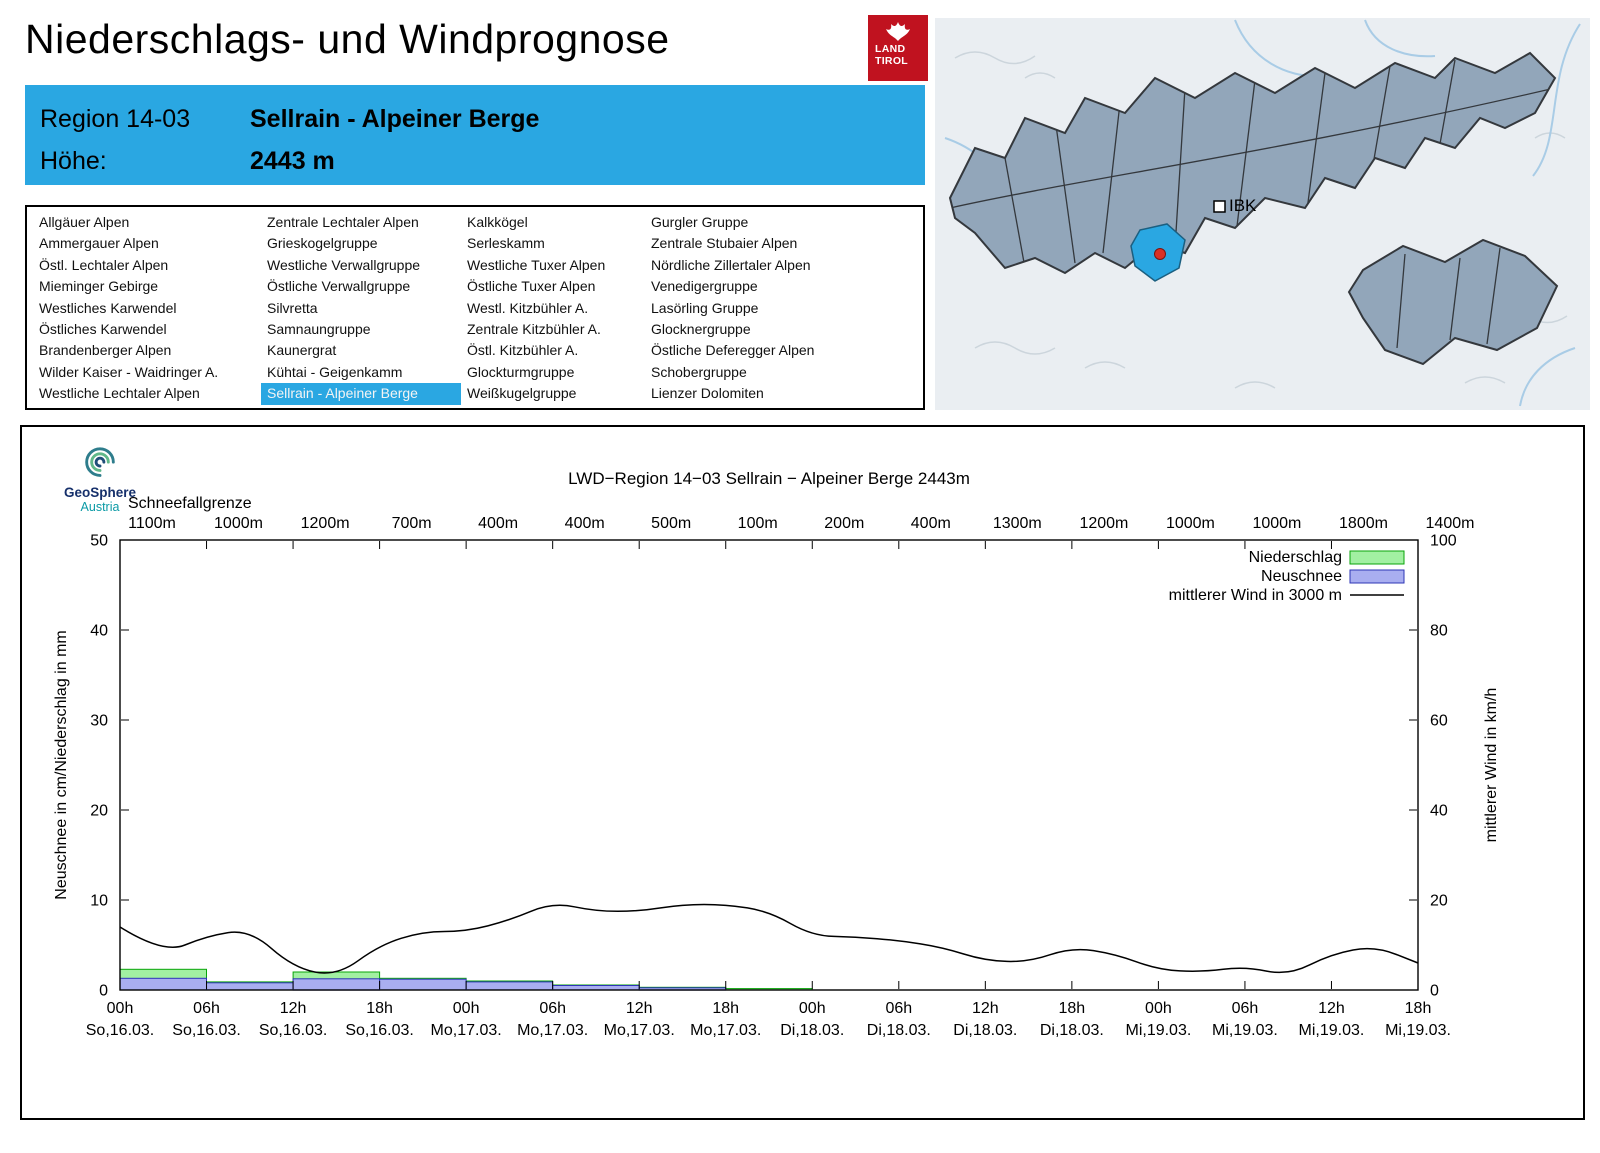 The height and width of the screenshot is (1153, 1600). What do you see at coordinates (99, 286) in the screenshot?
I see `region-list-item: Mieminger Gebirge` at bounding box center [99, 286].